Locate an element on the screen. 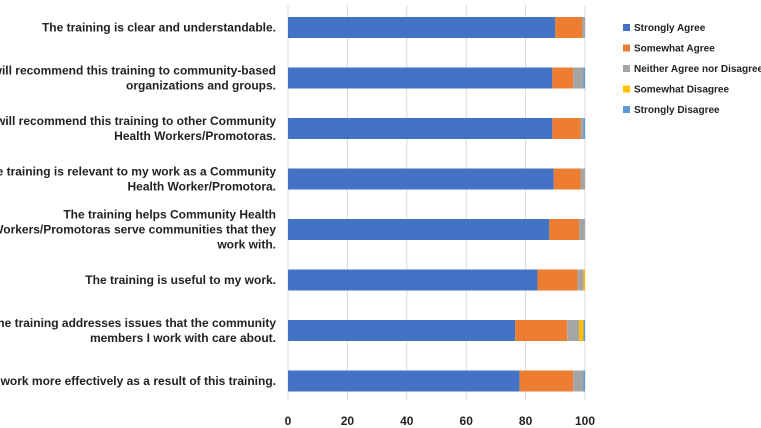 This screenshot has width=761, height=428. bar-7-somewhat-agree is located at coordinates (546, 381).